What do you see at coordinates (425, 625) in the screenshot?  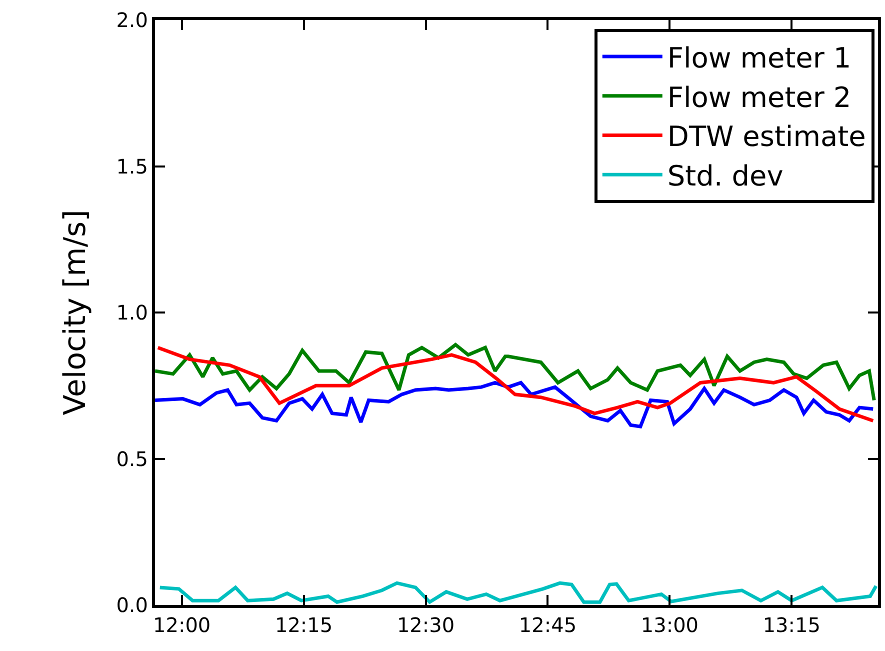 I see `x-tick-label: 12:30` at bounding box center [425, 625].